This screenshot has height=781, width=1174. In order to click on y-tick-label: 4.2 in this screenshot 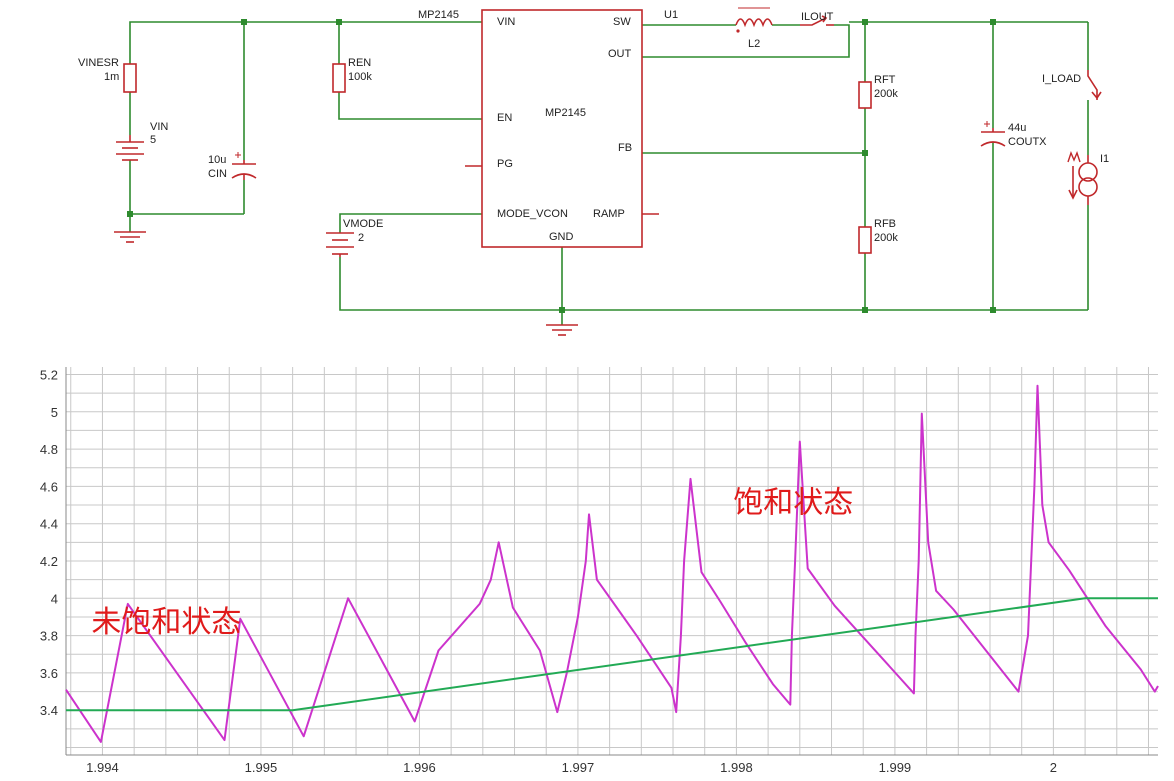, I will do `click(49, 561)`.